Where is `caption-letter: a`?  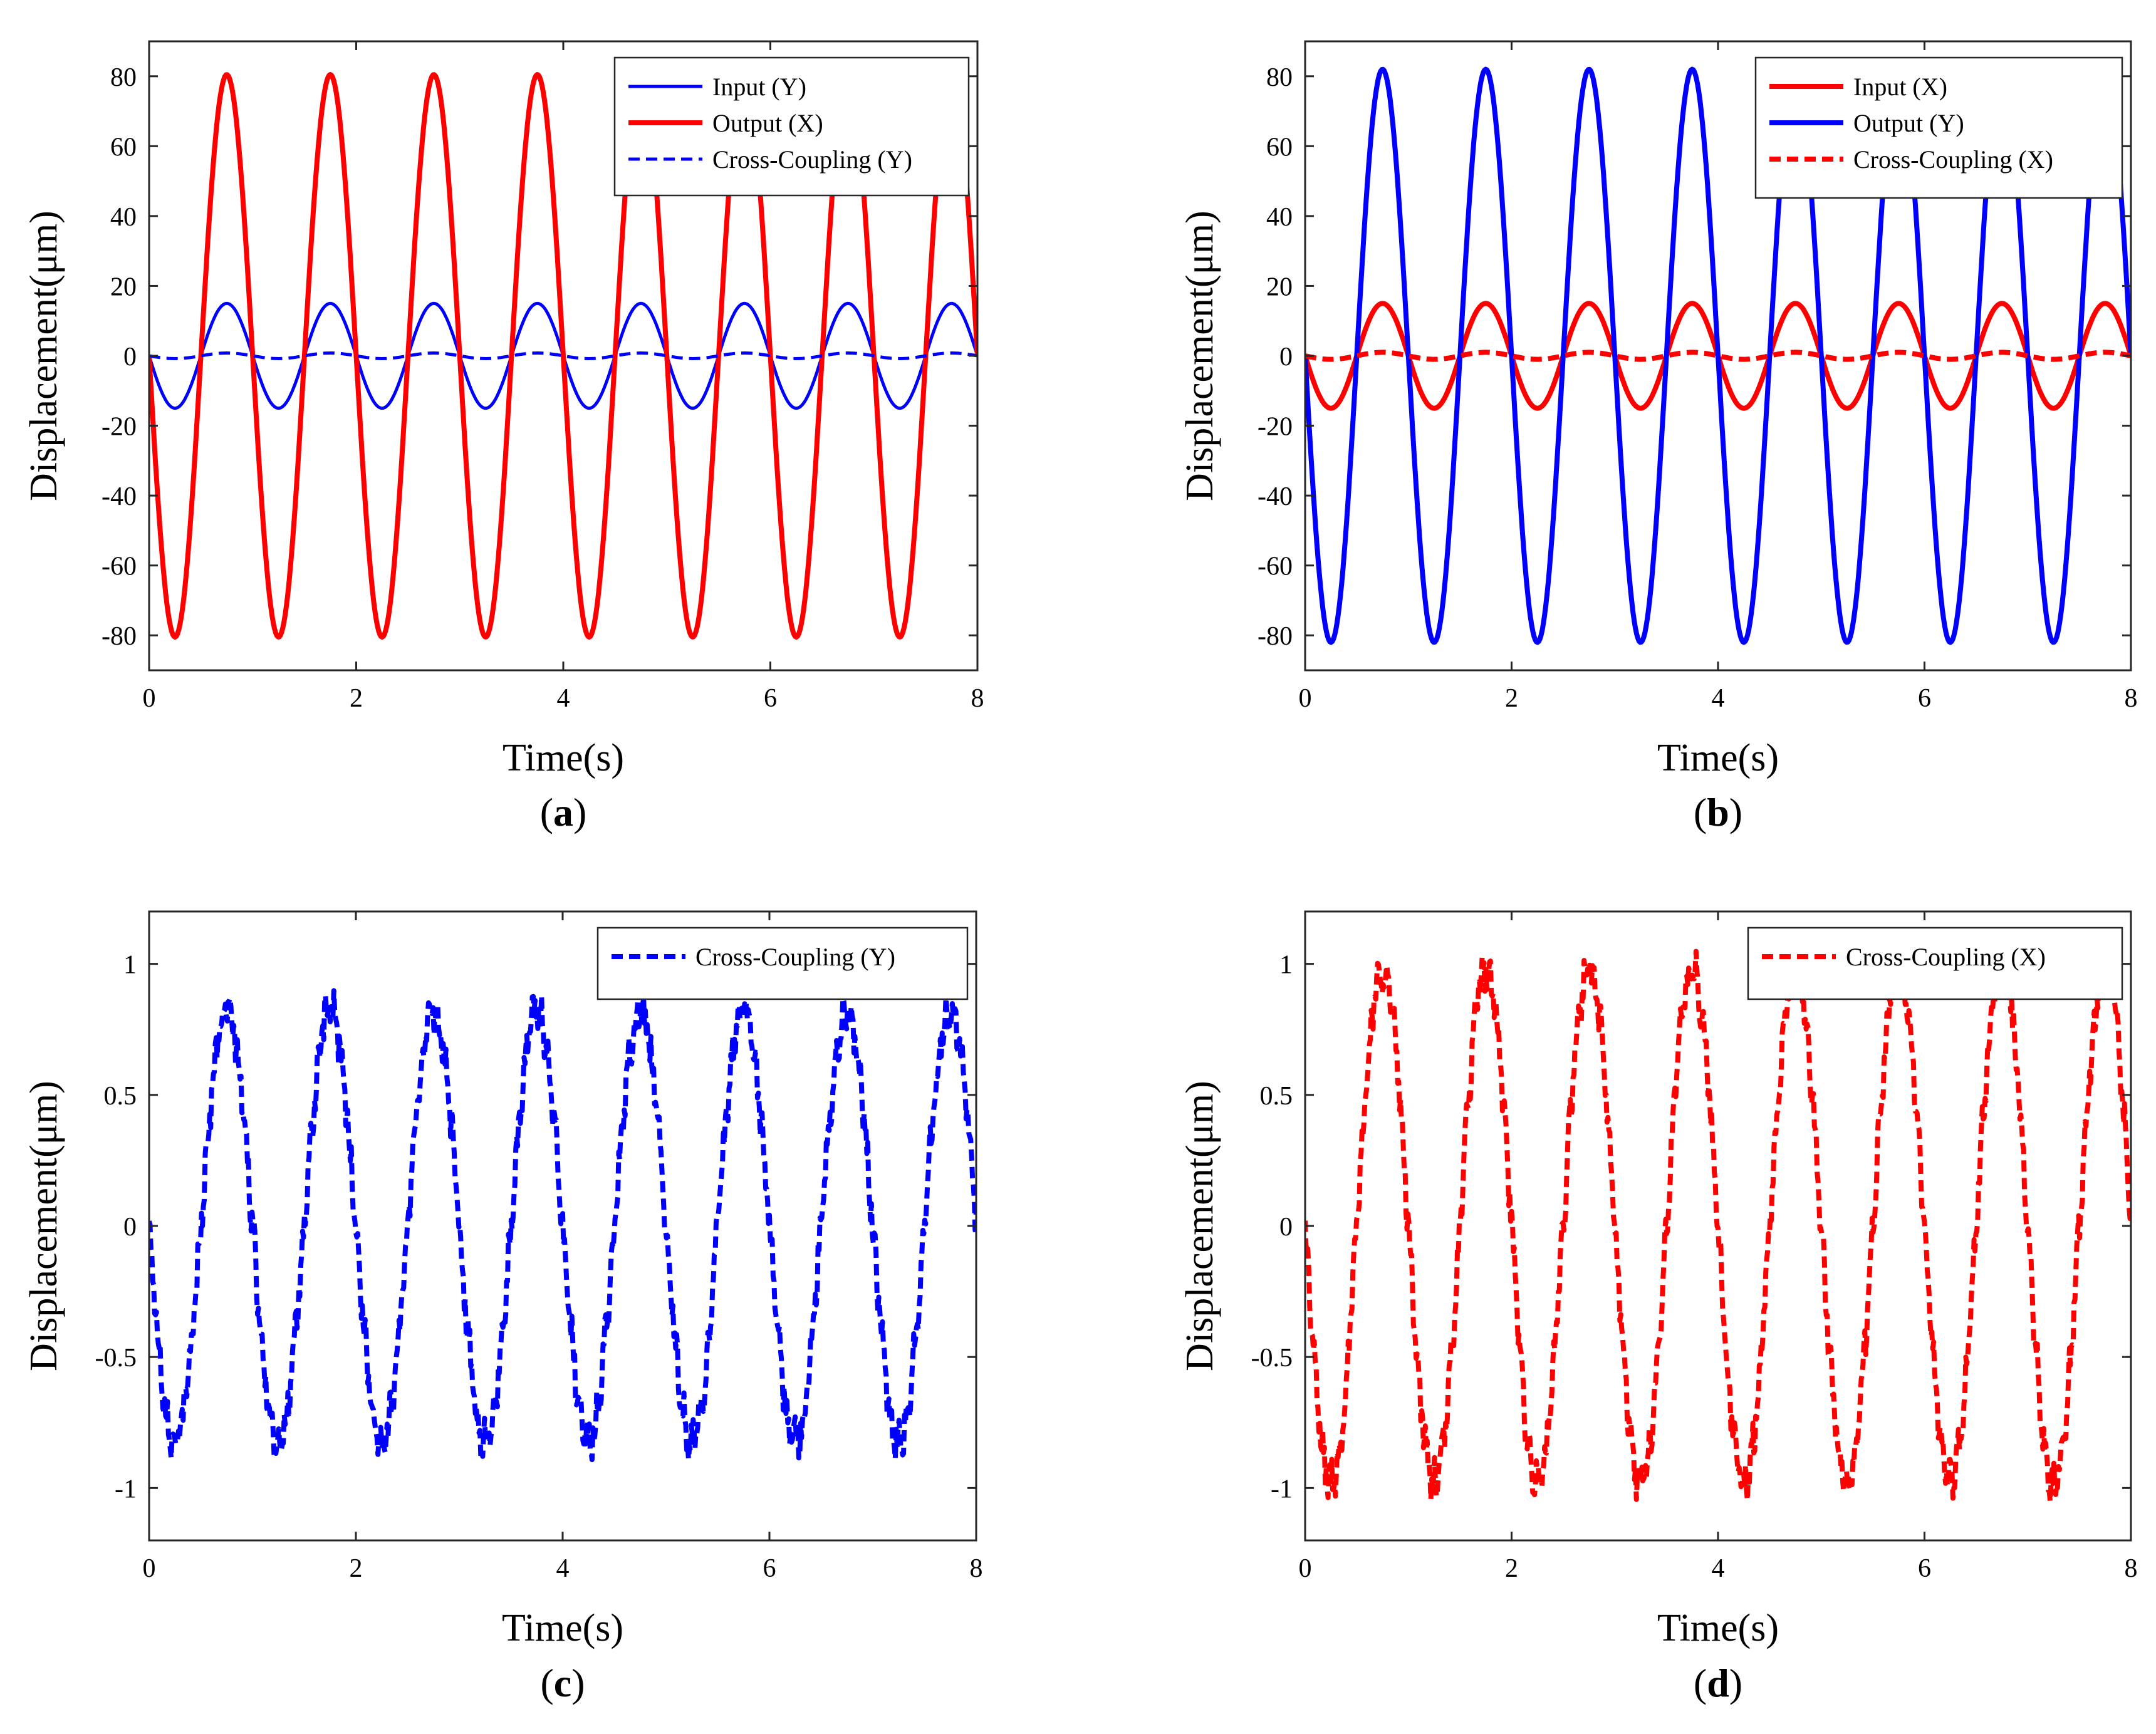 caption-letter: a is located at coordinates (563, 812).